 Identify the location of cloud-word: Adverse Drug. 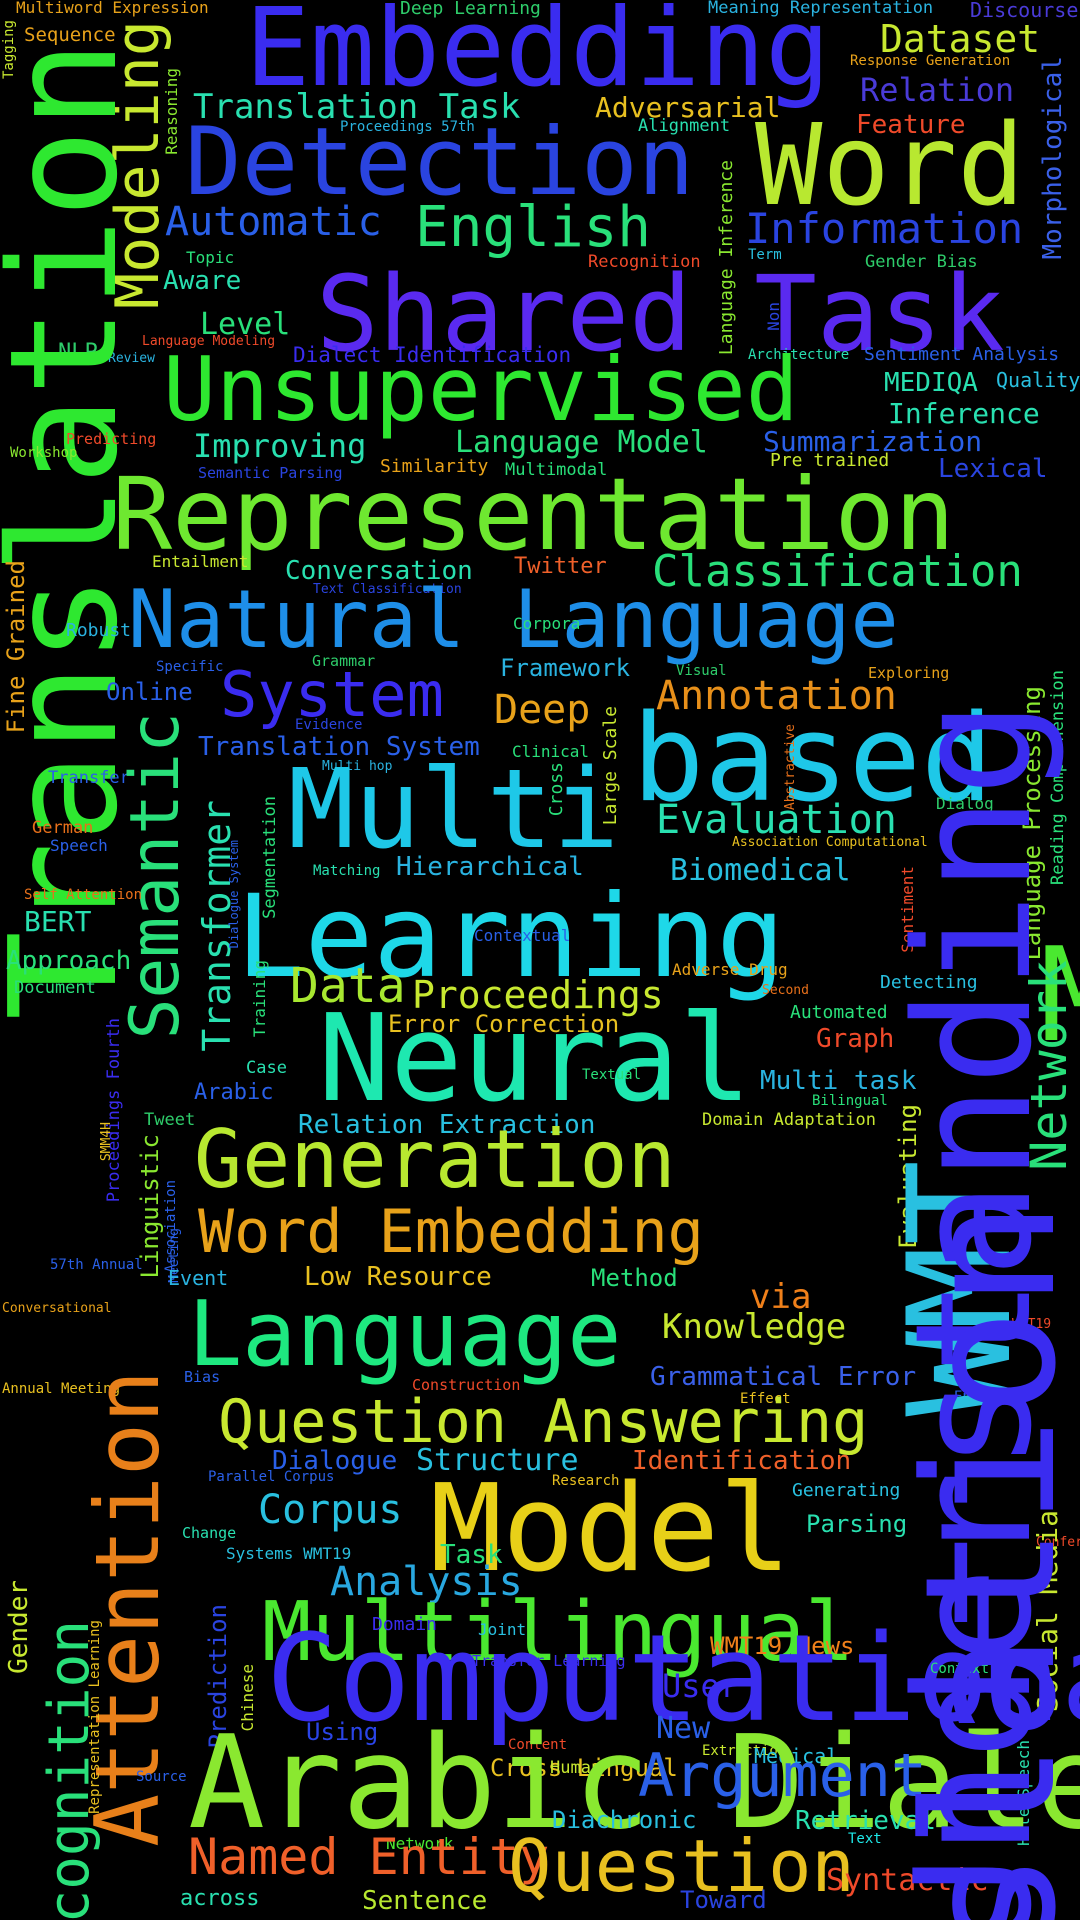
(730, 969).